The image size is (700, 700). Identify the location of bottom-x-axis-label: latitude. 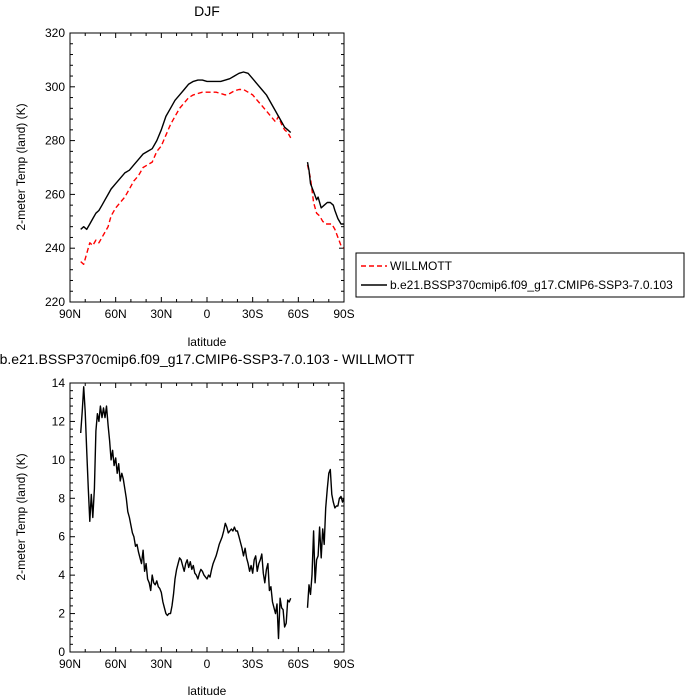
(207, 691).